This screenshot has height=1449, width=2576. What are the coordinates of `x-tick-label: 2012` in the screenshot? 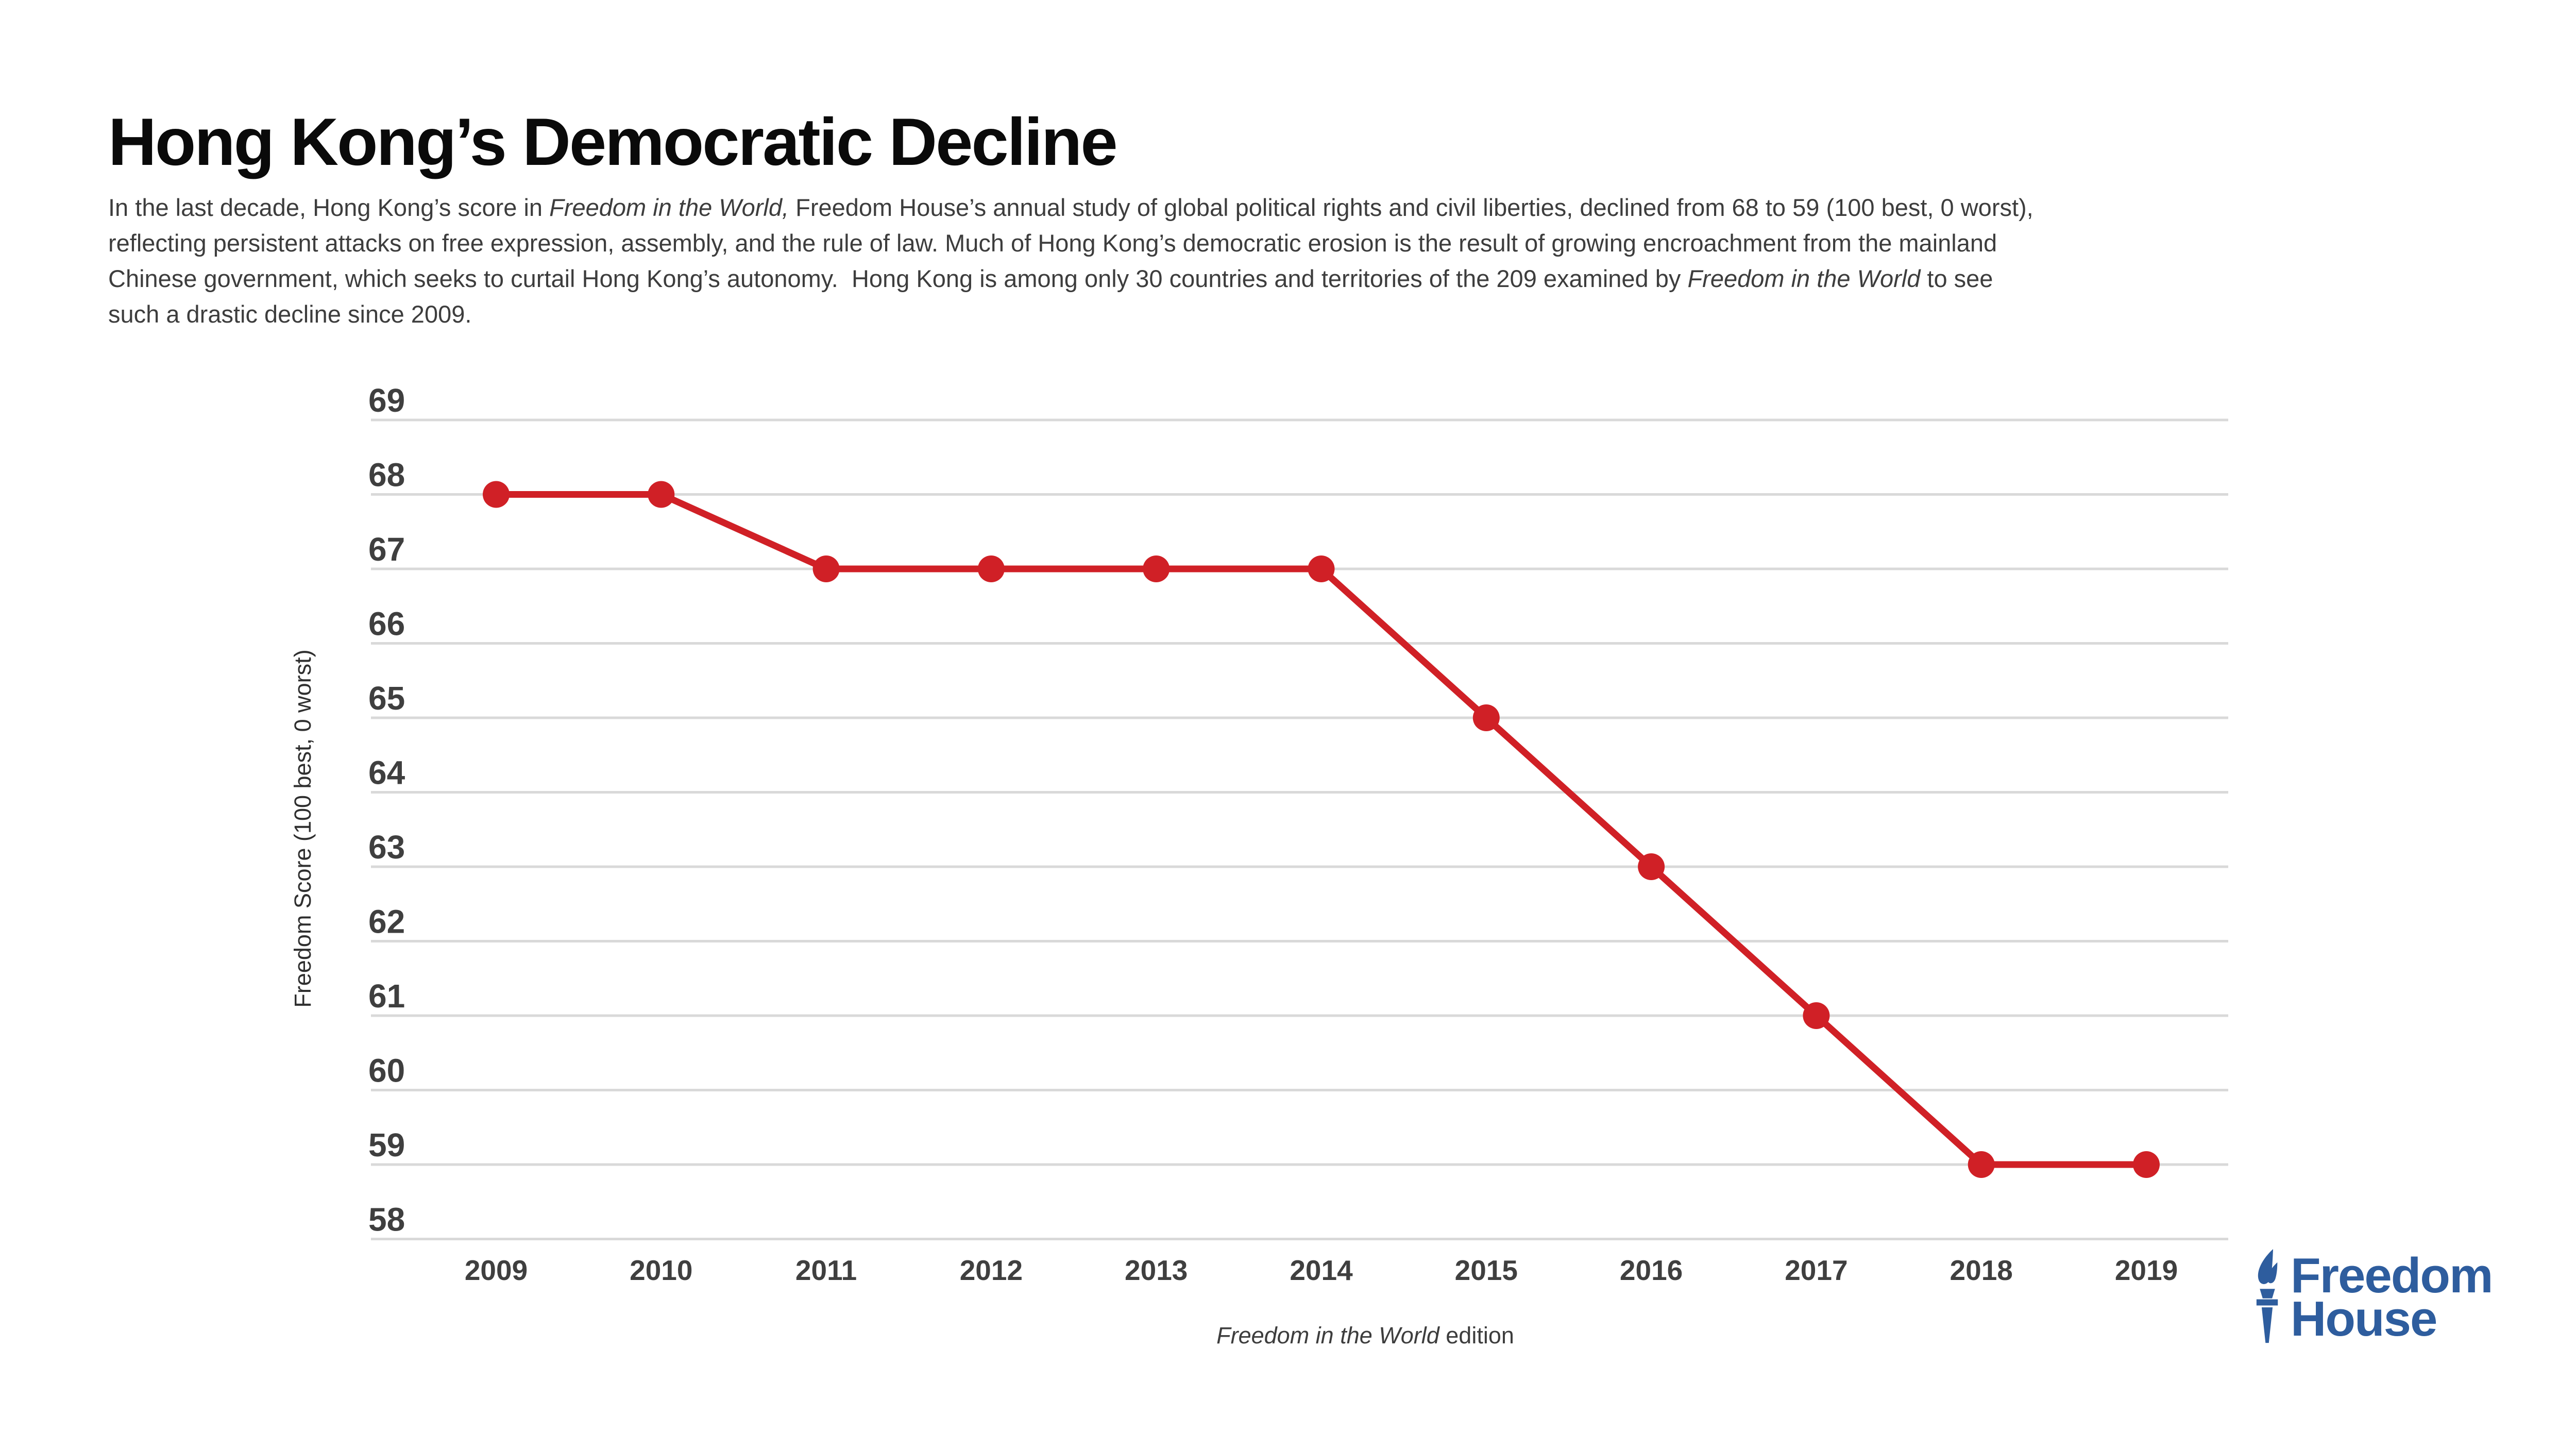 It's located at (991, 1270).